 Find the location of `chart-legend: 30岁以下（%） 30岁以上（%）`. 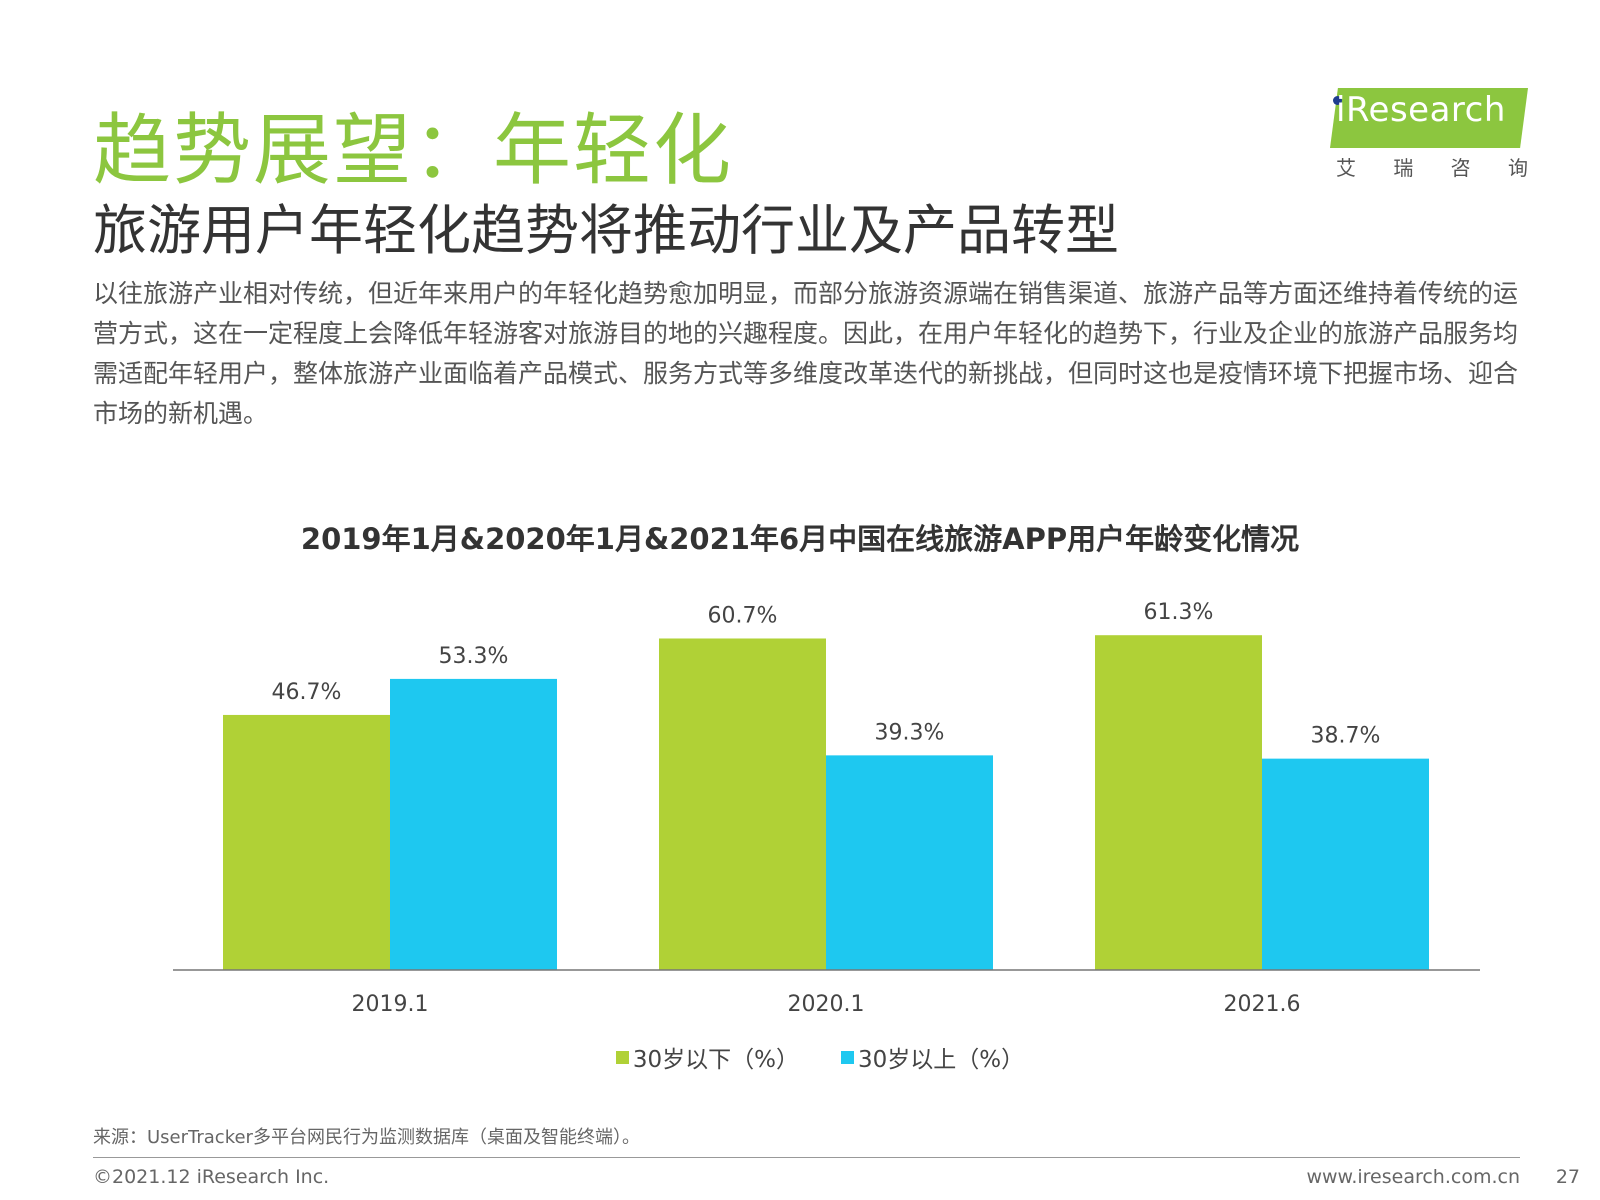

chart-legend: 30岁以下（%） 30岁以上（%） is located at coordinates (800, 1057).